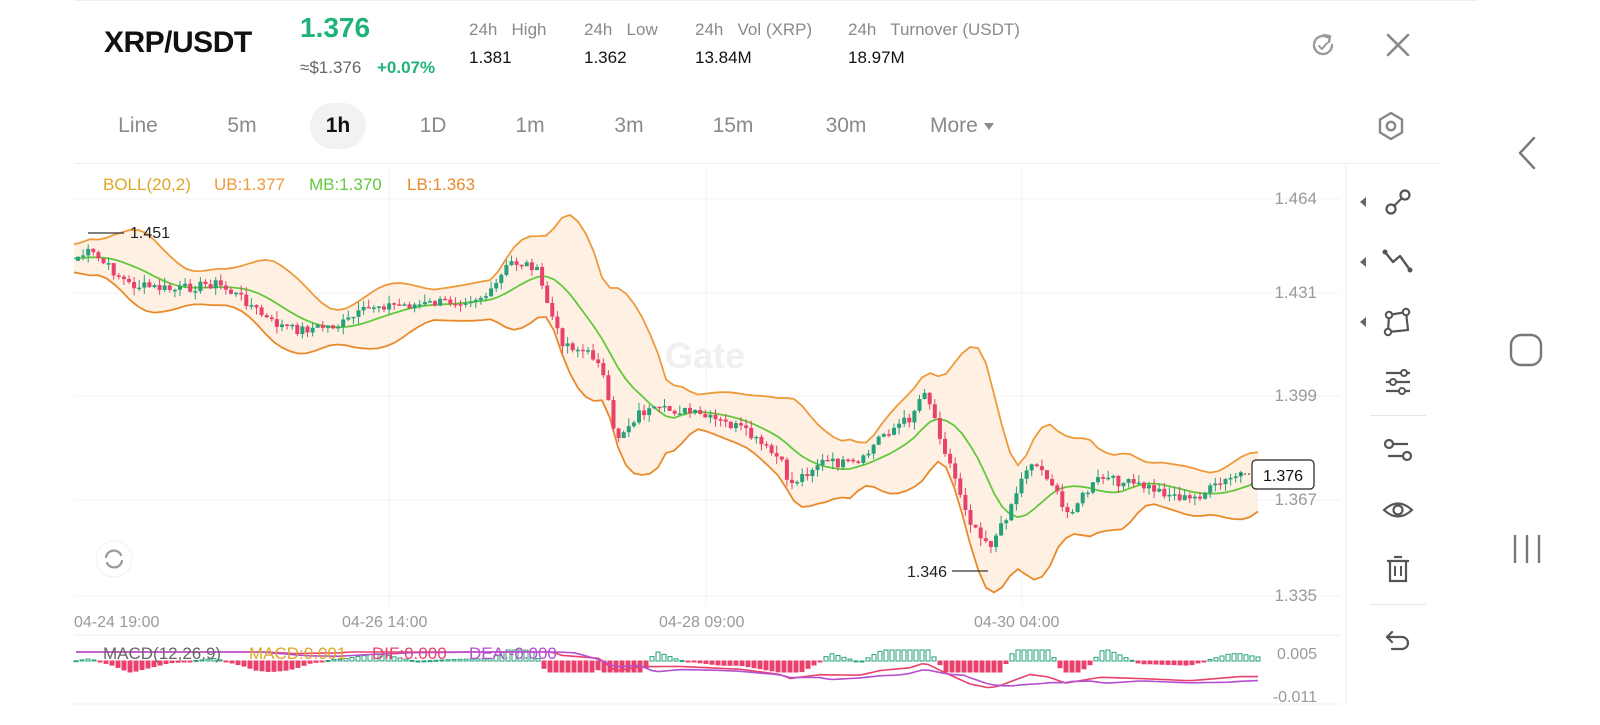 Image resolution: width=1600 pixels, height=725 pixels. Describe the element at coordinates (976, 126) in the screenshot. I see `tab-more: More` at that location.